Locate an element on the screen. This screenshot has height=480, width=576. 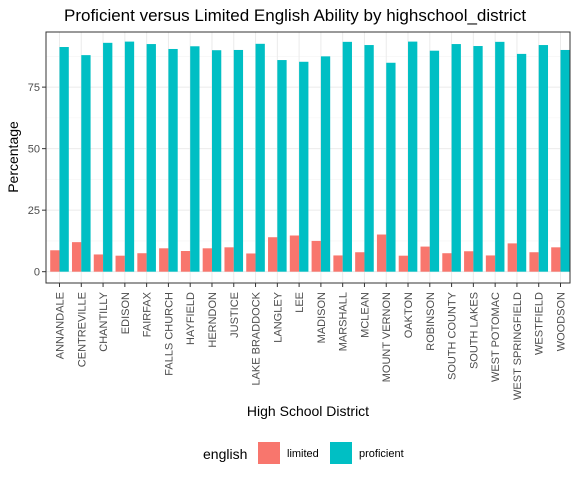
x-tick-label: MADISON is located at coordinates (322, 317).